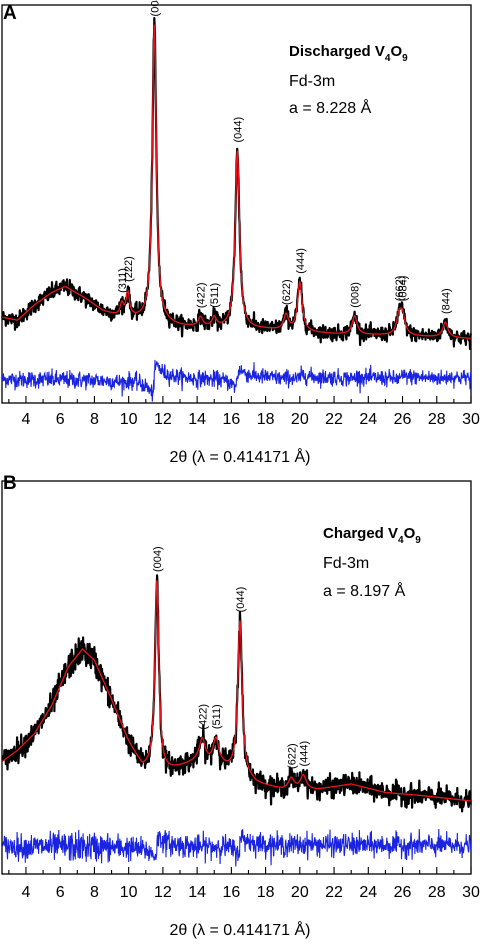 This screenshot has height=945, width=484. I want to click on panel-a-x-axis-label: 2θ (λ = 0.414171 Å), so click(240, 456).